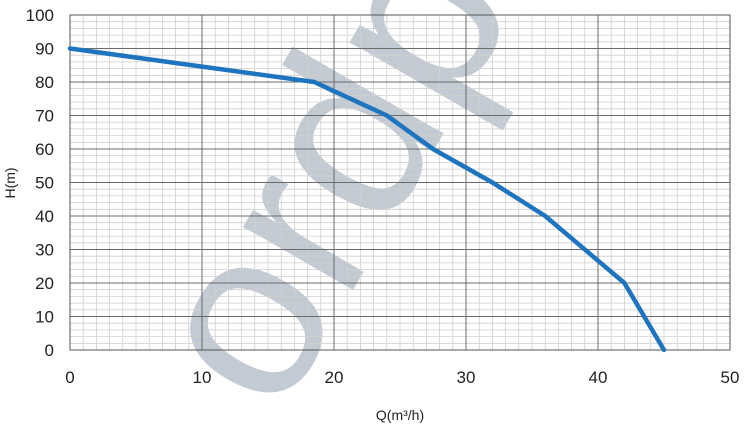 This screenshot has width=746, height=427. What do you see at coordinates (44, 49) in the screenshot?
I see `y-tick-label: 90` at bounding box center [44, 49].